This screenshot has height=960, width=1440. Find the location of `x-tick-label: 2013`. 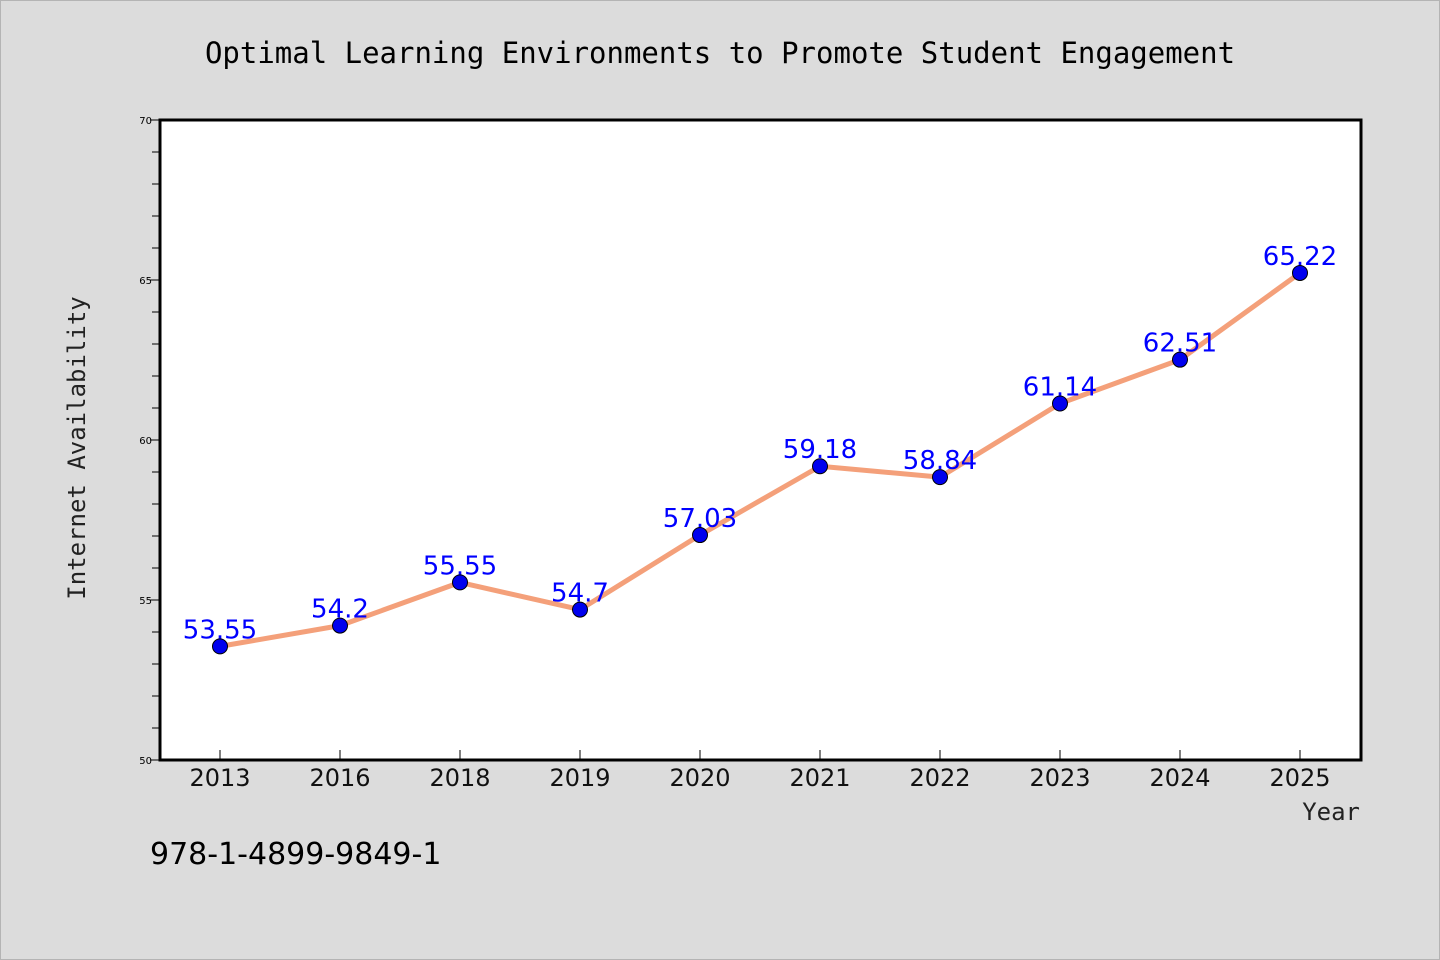

x-tick-label: 2013 is located at coordinates (219, 778).